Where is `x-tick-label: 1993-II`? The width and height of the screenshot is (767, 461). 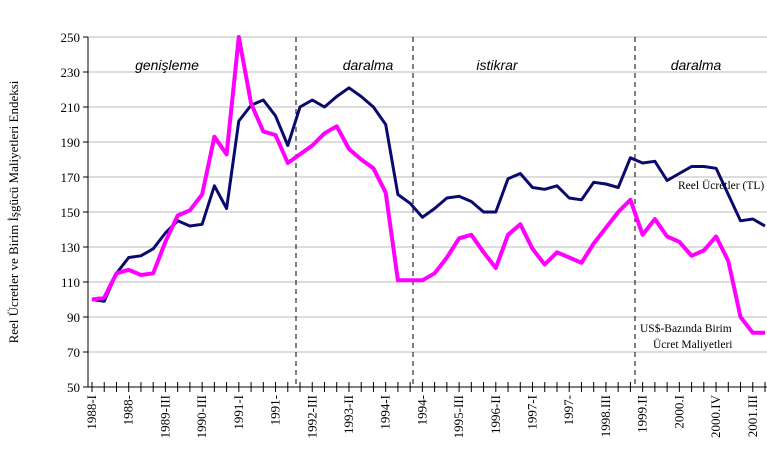 x-tick-label: 1993-II is located at coordinates (348, 414).